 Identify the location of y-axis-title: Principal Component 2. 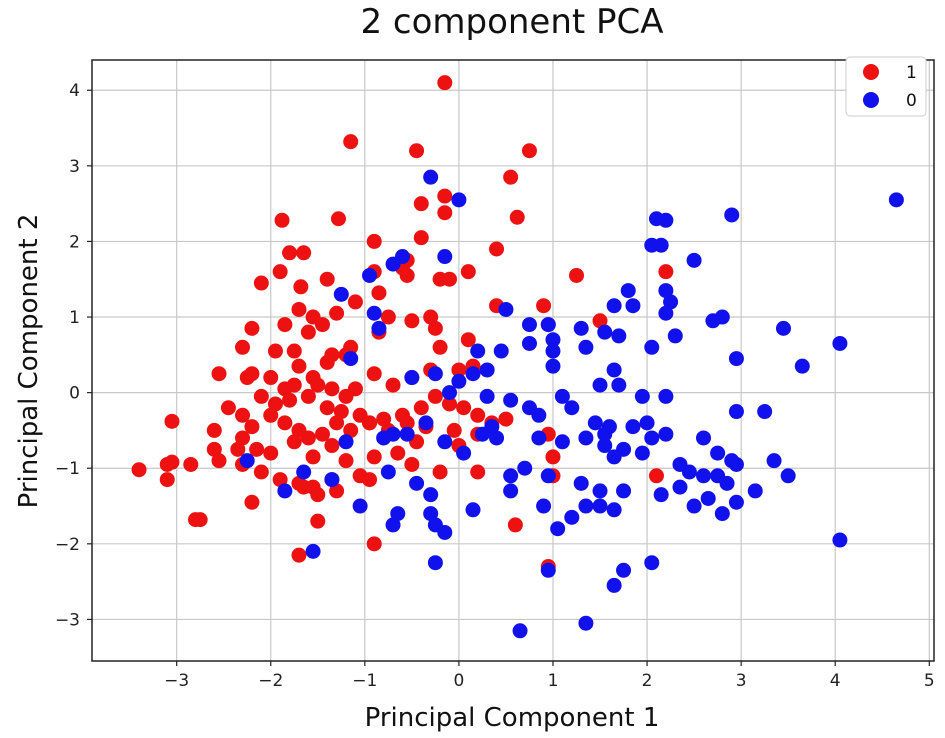
(29, 361).